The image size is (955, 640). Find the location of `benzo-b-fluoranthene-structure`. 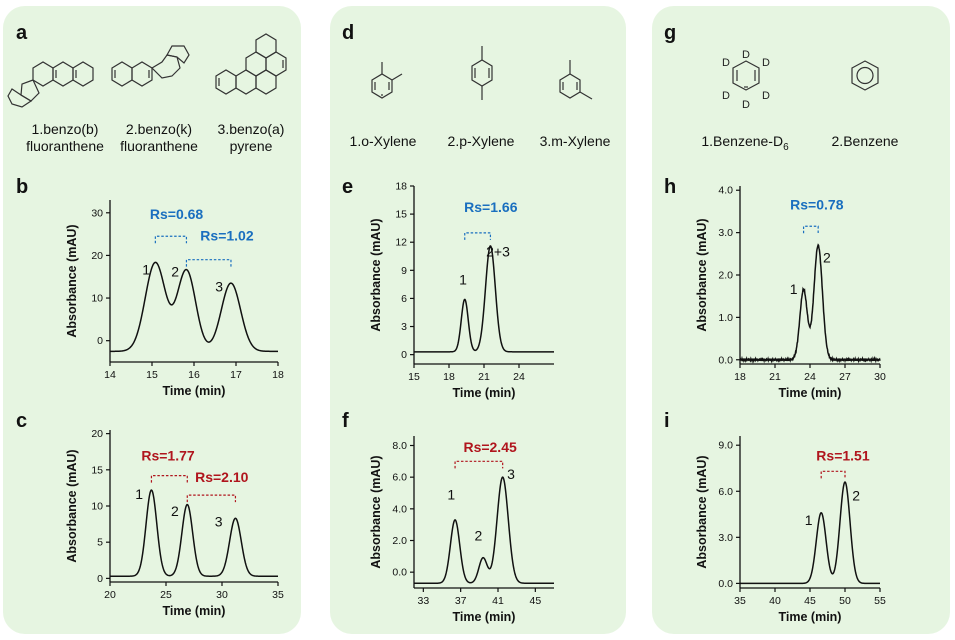

benzo-b-fluoranthene-structure is located at coordinates (50, 84).